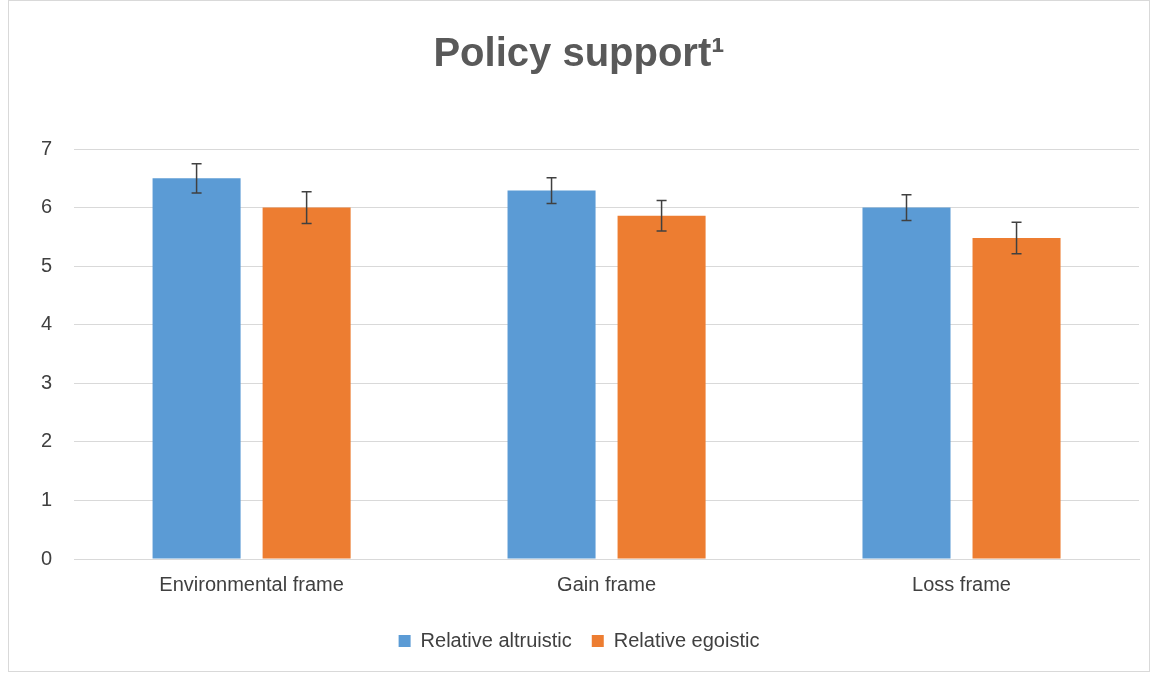 The width and height of the screenshot is (1152, 675). Describe the element at coordinates (251, 583) in the screenshot. I see `x-tick-label: Environmental frame` at that location.